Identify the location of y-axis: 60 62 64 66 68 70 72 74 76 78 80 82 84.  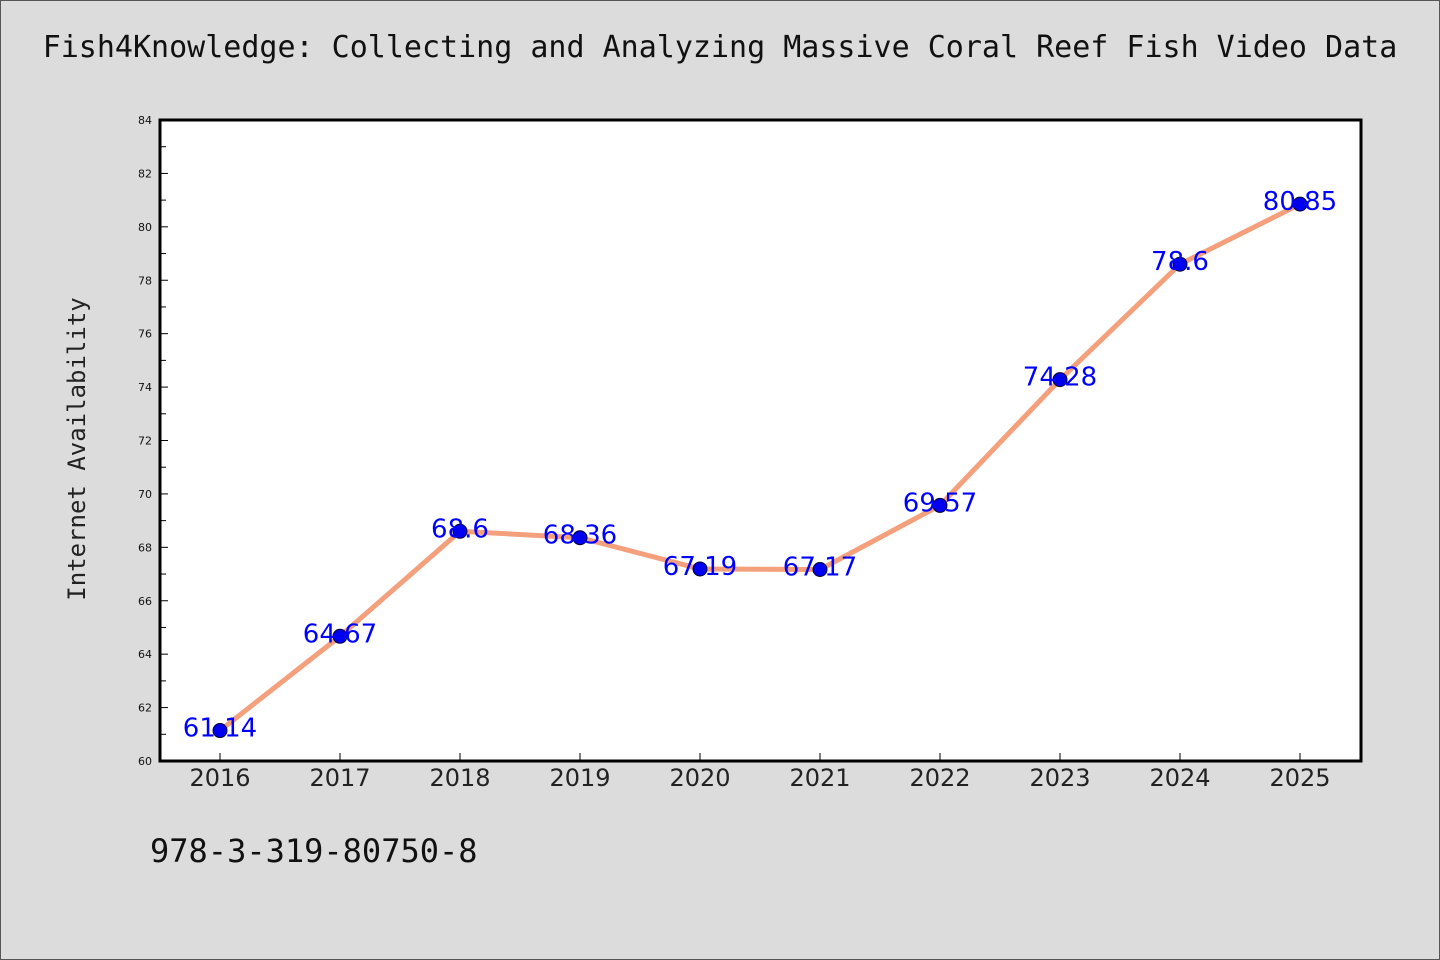
(153, 441).